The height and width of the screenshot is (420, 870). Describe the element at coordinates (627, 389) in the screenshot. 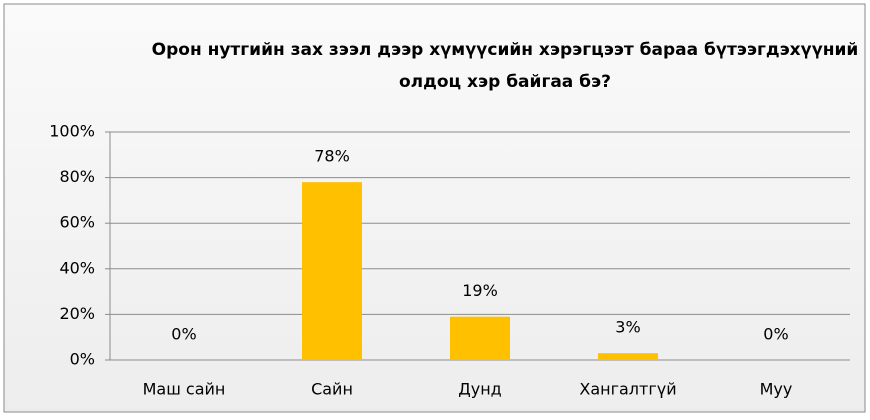

I see `x-tick-label: Хангалтгүй` at that location.